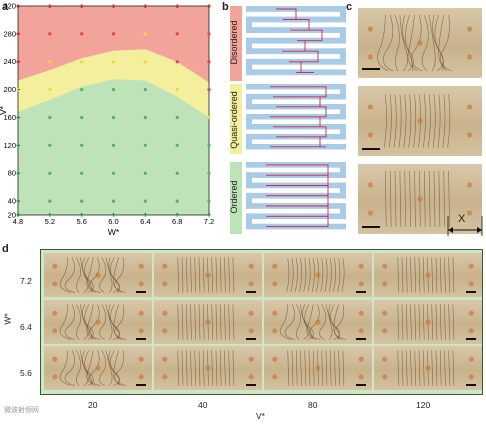 The height and width of the screenshot is (424, 486). I want to click on col-label-120: 120, so click(423, 405).